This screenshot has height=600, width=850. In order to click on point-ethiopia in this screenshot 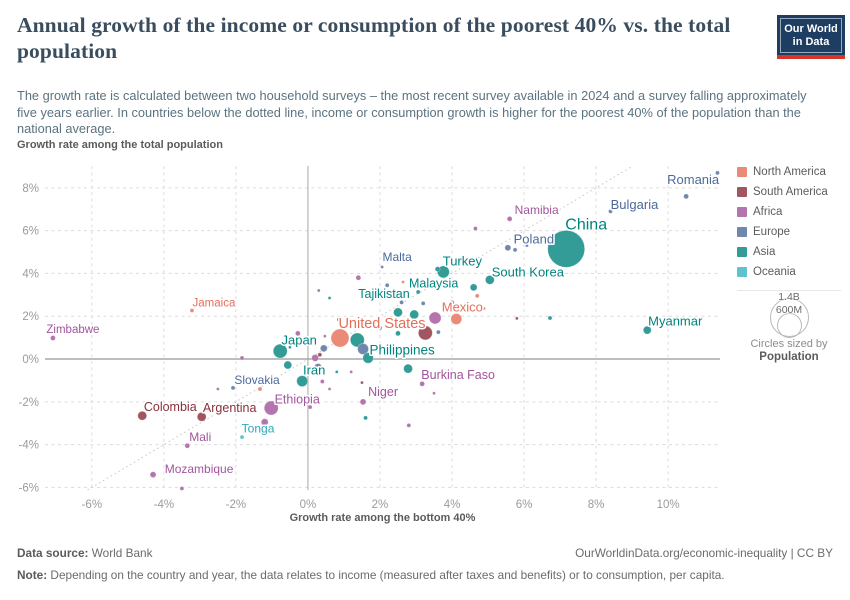, I will do `click(271, 408)`.